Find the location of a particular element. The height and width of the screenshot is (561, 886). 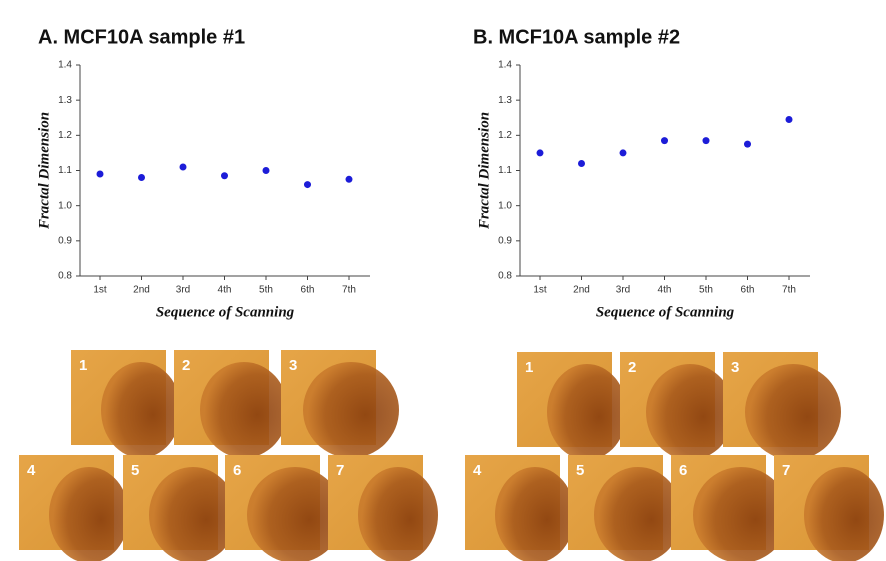

chart-title: B. MCF10A sample #2 is located at coordinates (576, 37).